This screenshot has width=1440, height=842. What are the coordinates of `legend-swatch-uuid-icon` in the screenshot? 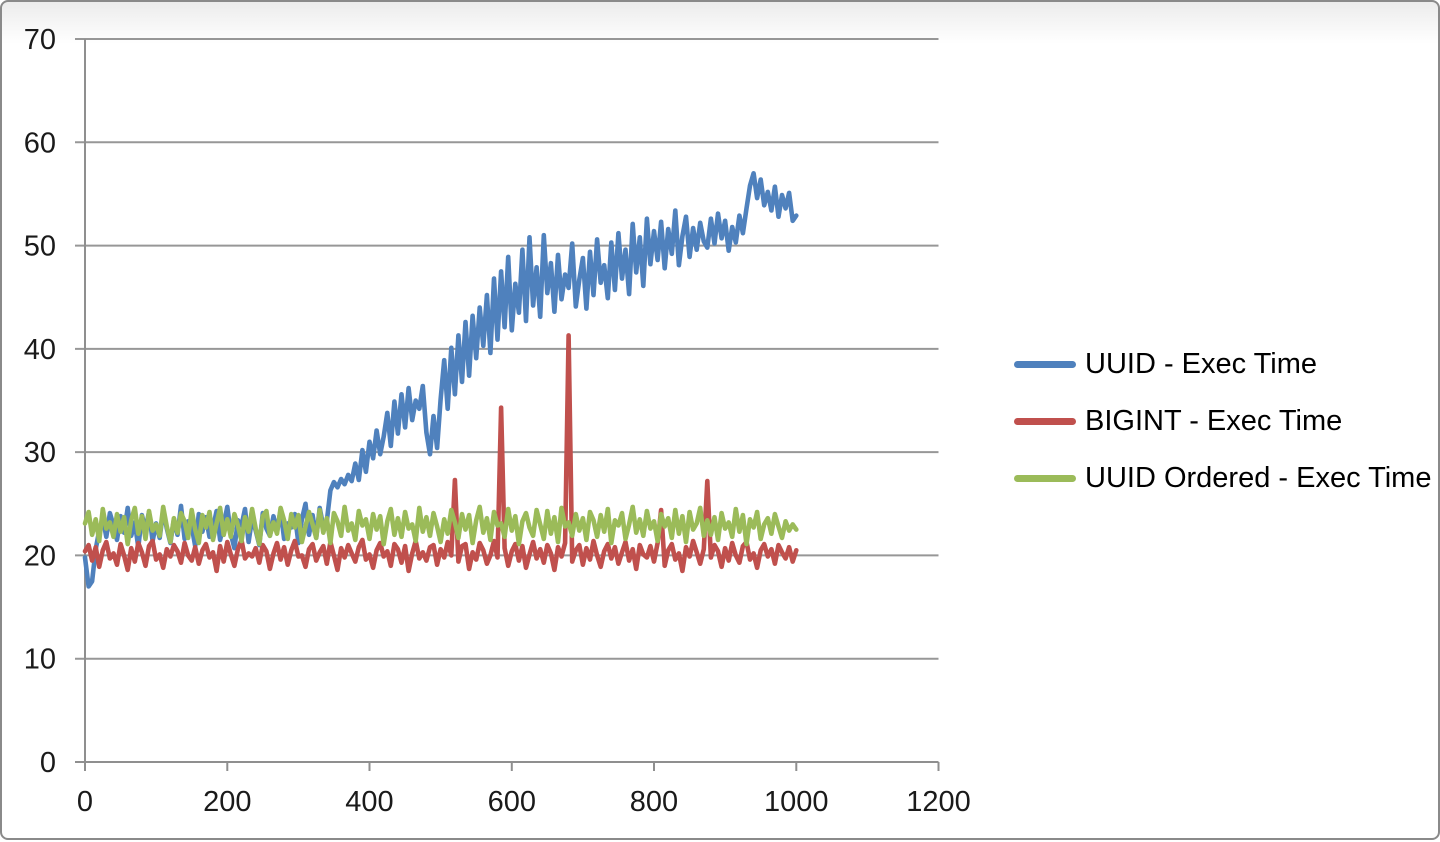 It's located at (1045, 364).